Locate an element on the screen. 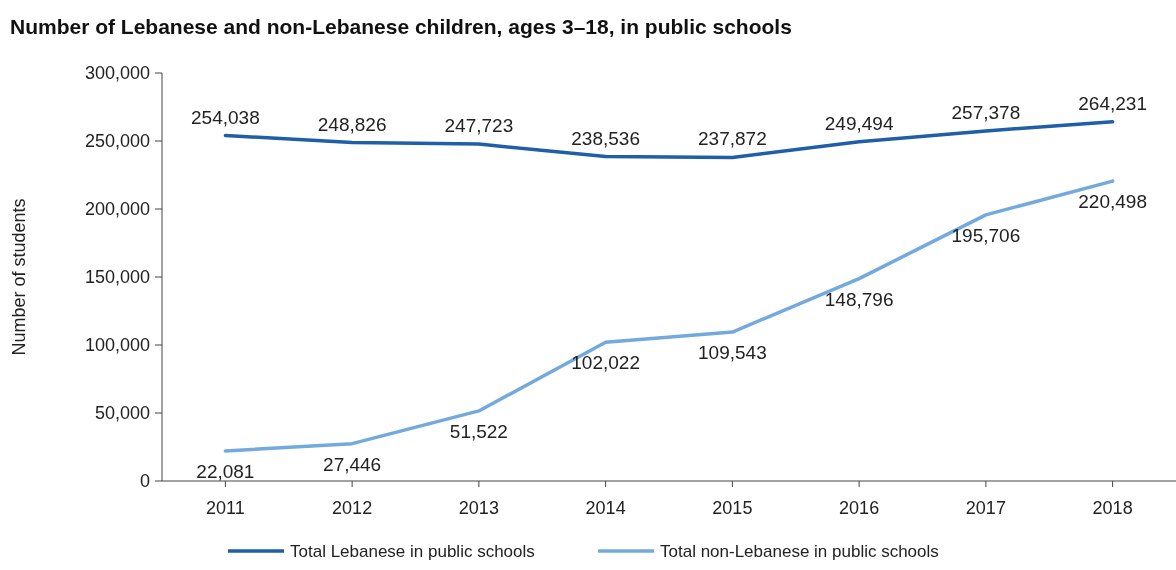  x-tick-label: 2018 is located at coordinates (1112, 508).